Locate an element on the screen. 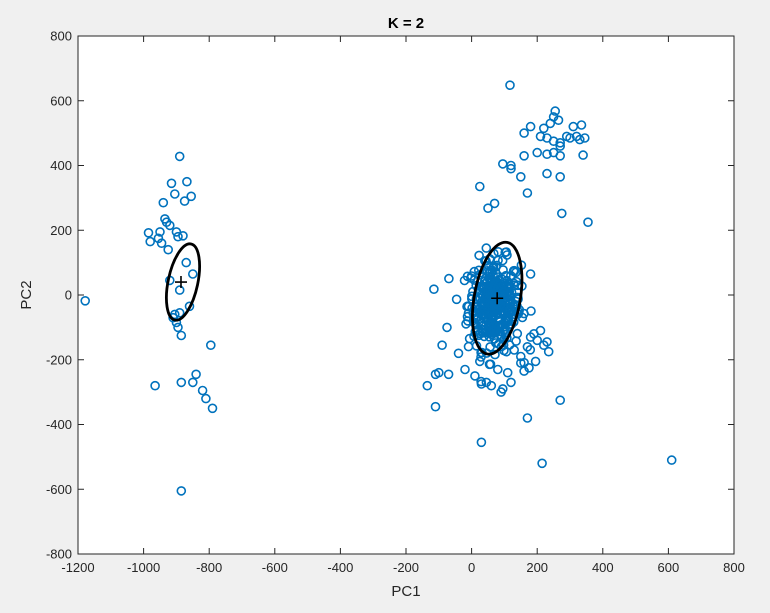 The width and height of the screenshot is (770, 613). x-tick-label: 0 is located at coordinates (471, 567).